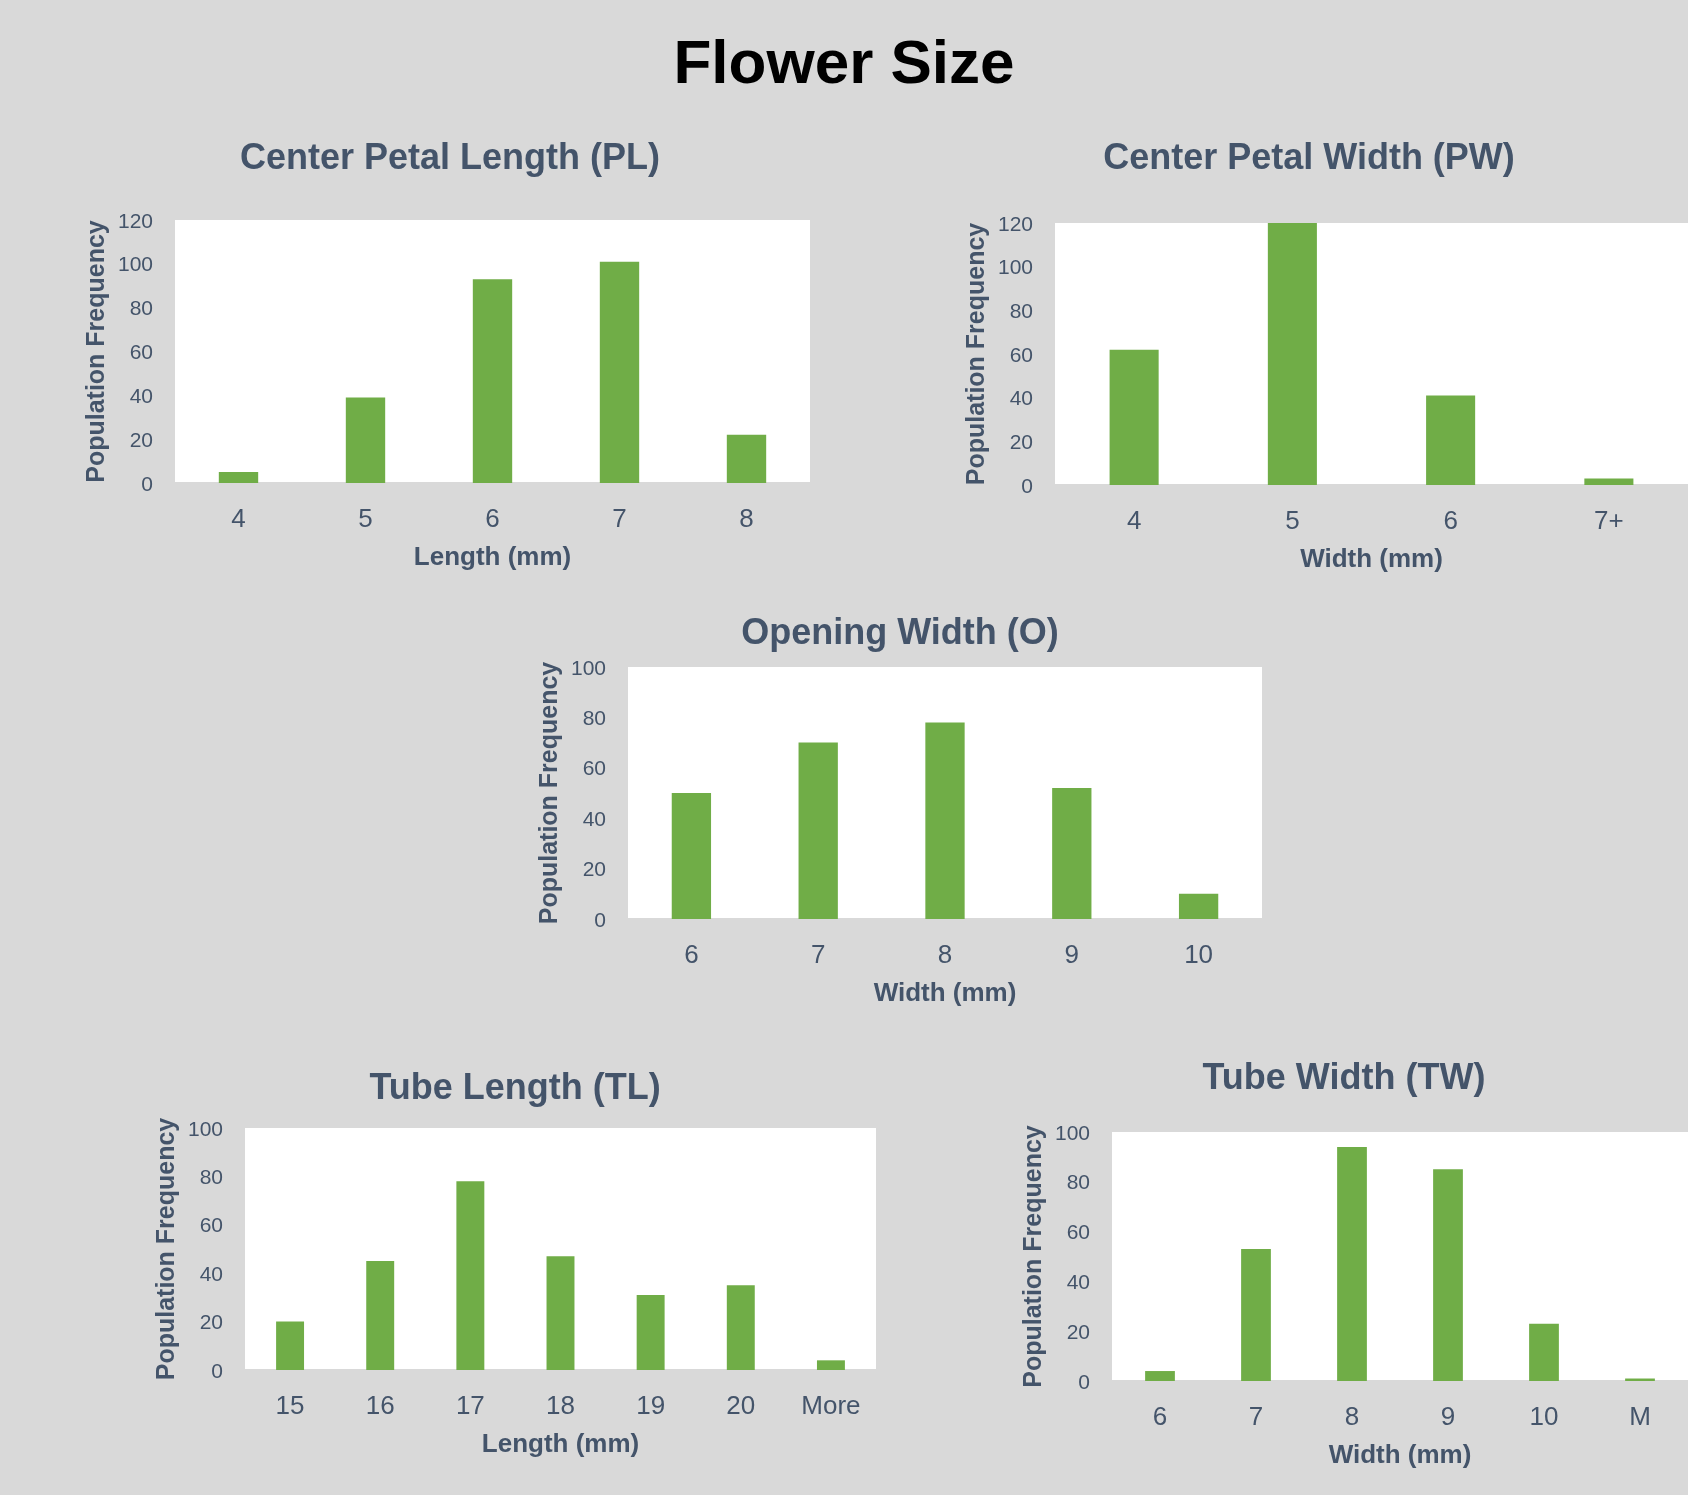  What do you see at coordinates (1640, 1416) in the screenshot?
I see `x-tick-label: M` at bounding box center [1640, 1416].